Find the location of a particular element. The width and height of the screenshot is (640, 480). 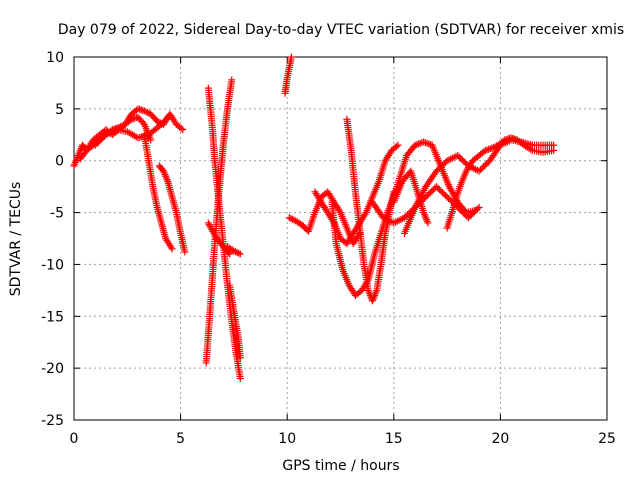

x-tick-label: 5 is located at coordinates (180, 439).